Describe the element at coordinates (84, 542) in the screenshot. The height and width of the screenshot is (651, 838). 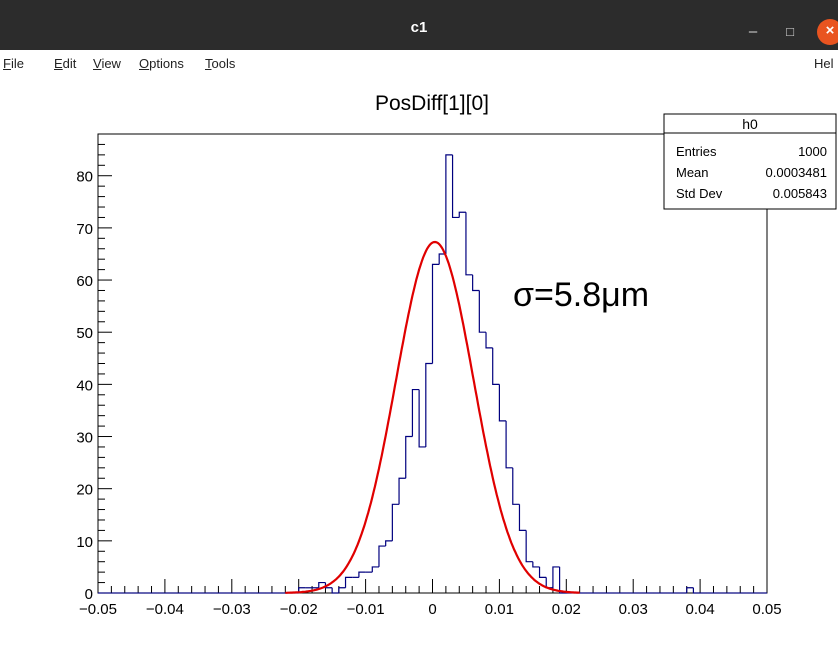
I see `y-tick-label: 10` at that location.